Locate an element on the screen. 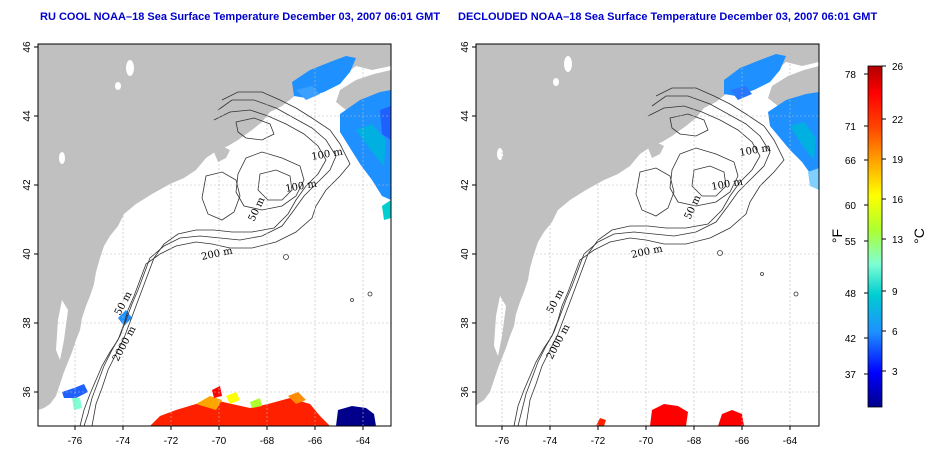  fahrenheit-tick: 55 is located at coordinates (851, 242).